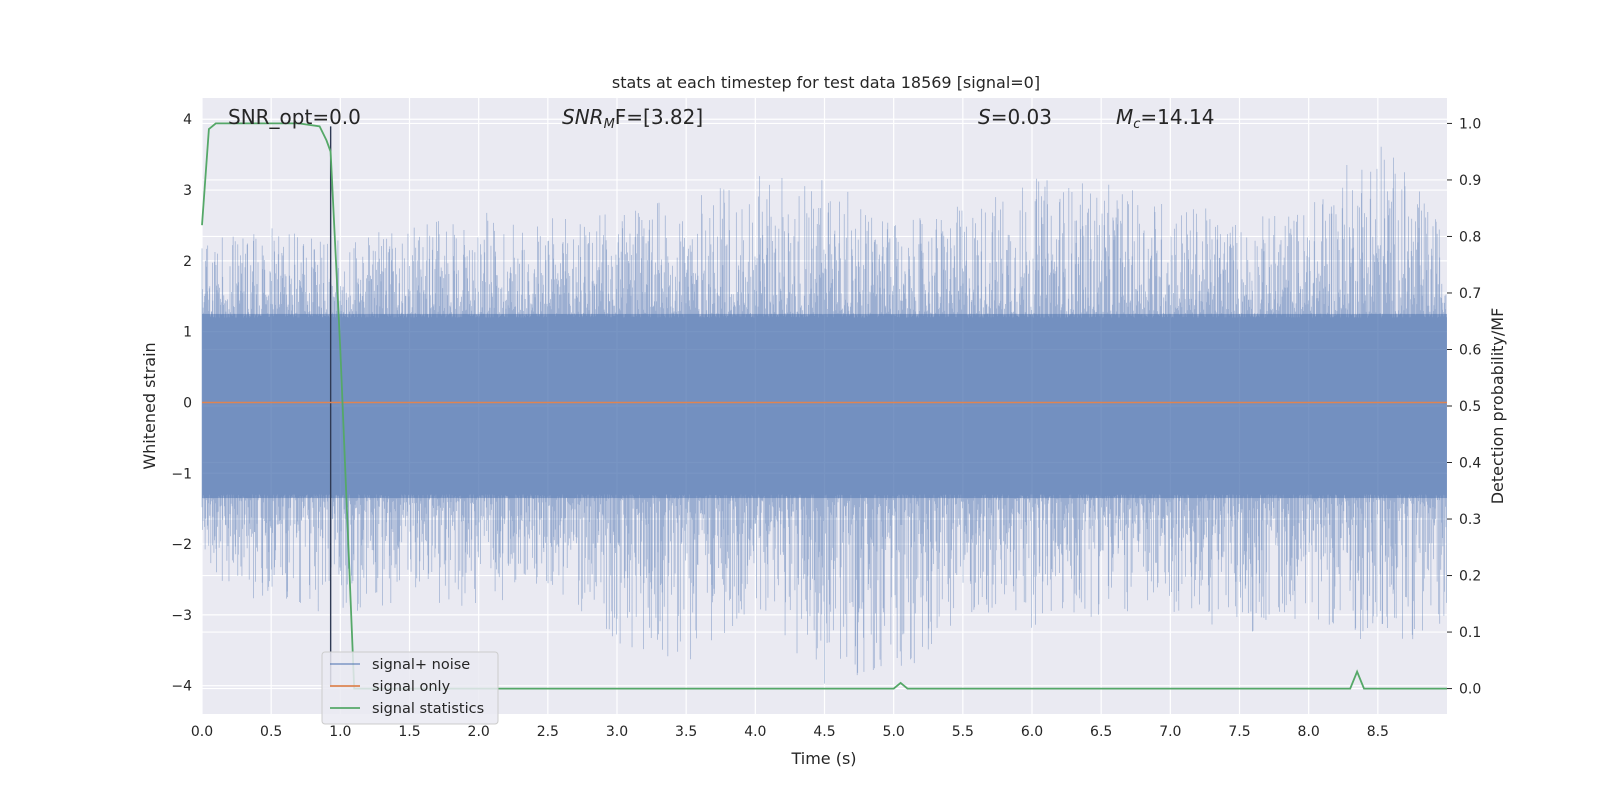 The width and height of the screenshot is (1600, 804). I want to click on y-right-tick-label: 0.6, so click(1470, 350).